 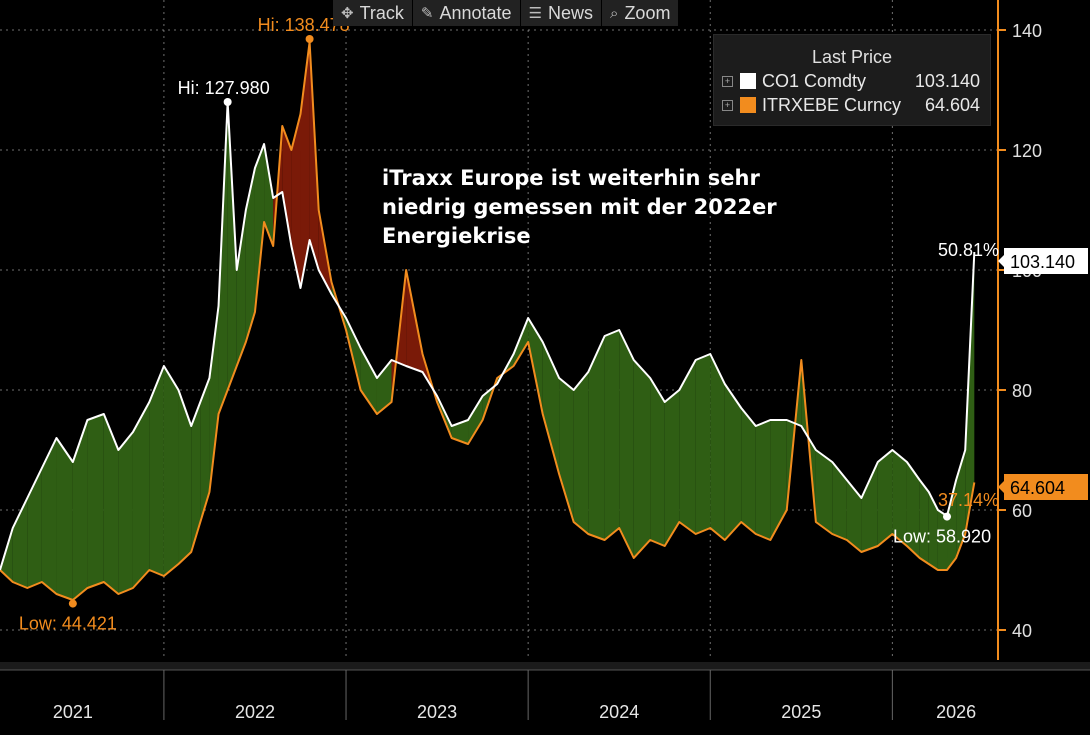 I want to click on hi-marker-co1, so click(x=227, y=102).